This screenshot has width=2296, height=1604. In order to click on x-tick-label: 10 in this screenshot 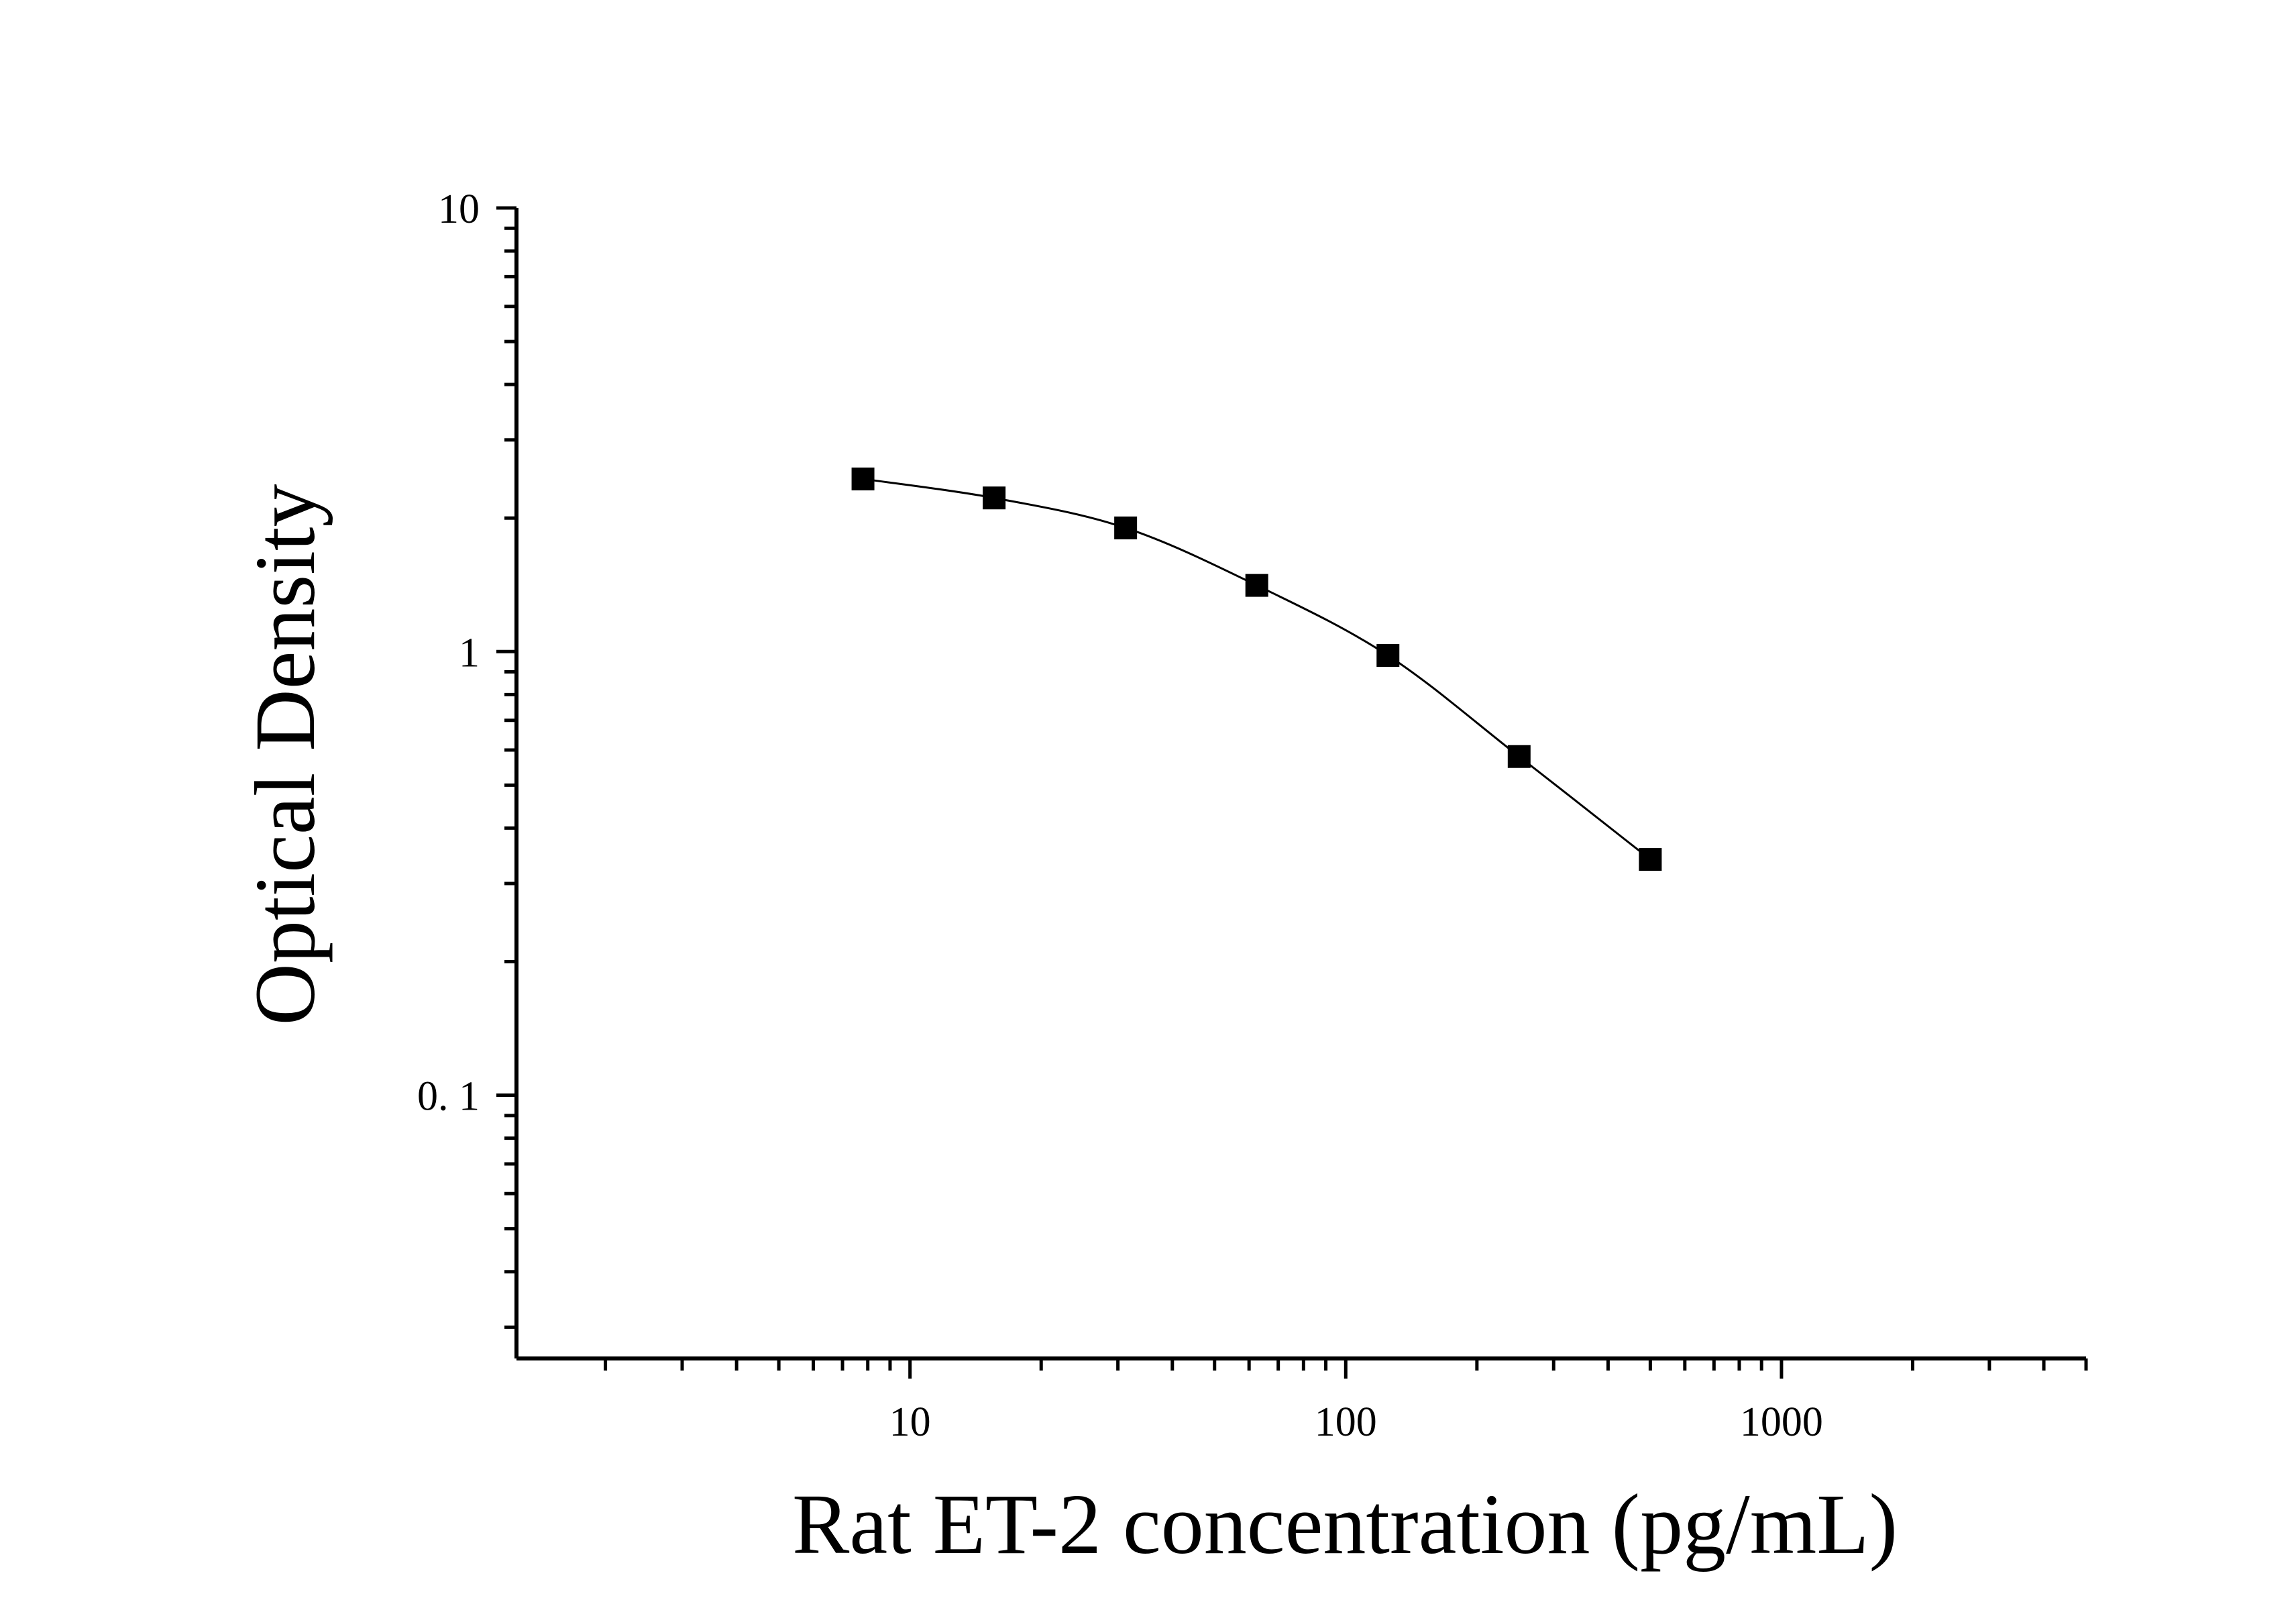, I will do `click(910, 1422)`.